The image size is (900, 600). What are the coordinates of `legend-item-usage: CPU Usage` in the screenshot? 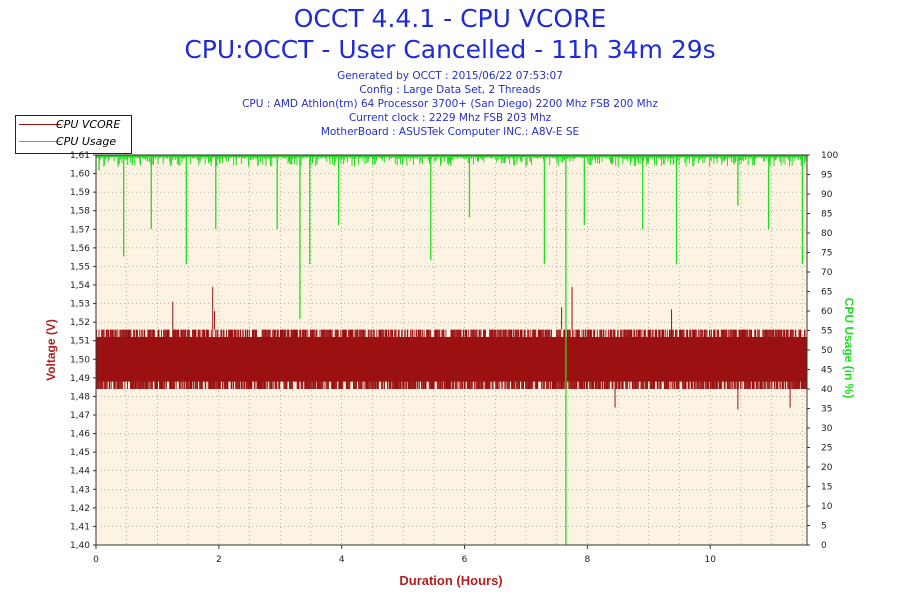 It's located at (73, 142).